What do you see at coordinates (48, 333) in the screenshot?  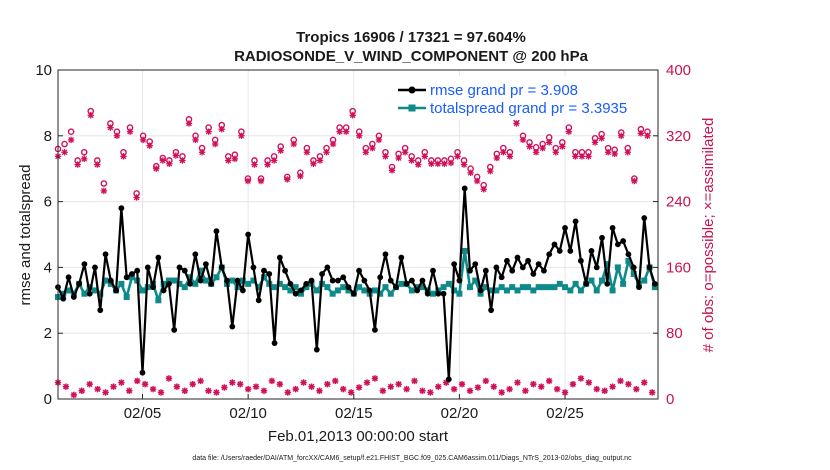 I see `left-tick-label: 2` at bounding box center [48, 333].